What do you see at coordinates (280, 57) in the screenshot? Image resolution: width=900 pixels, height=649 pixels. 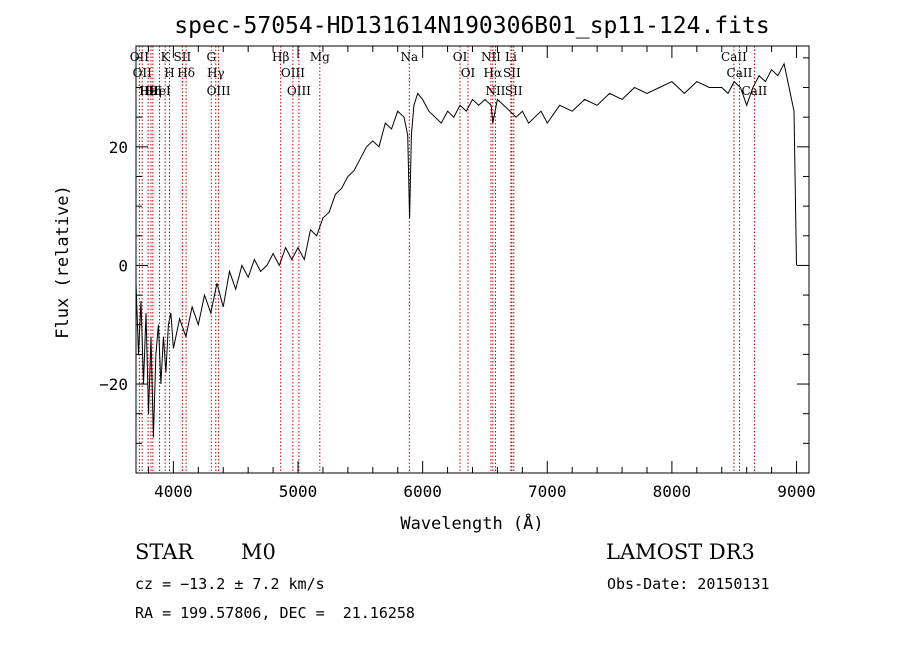 I see `spectral-line-label: Hβ` at bounding box center [280, 57].